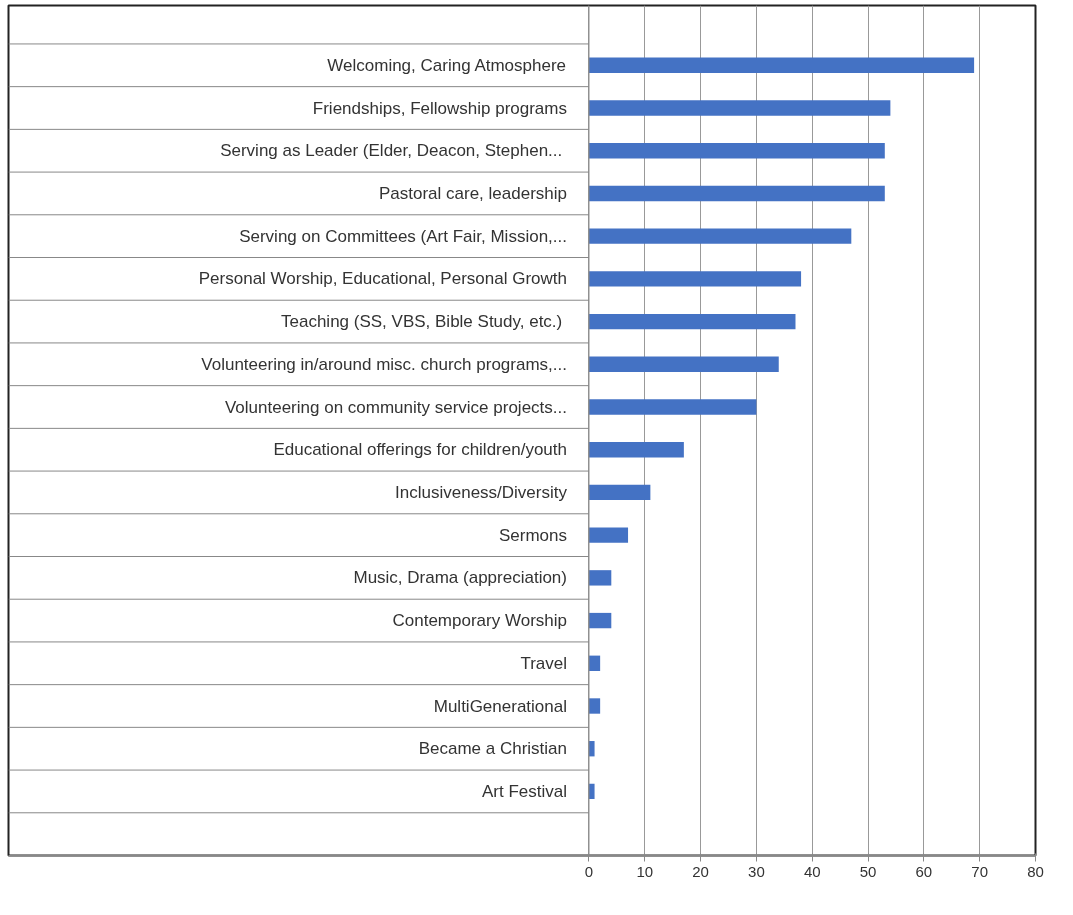 Image resolution: width=1073 pixels, height=915 pixels. Describe the element at coordinates (382, 279) in the screenshot. I see `y-tick-label: Personal Worship, Educational, Personal Growth` at that location.